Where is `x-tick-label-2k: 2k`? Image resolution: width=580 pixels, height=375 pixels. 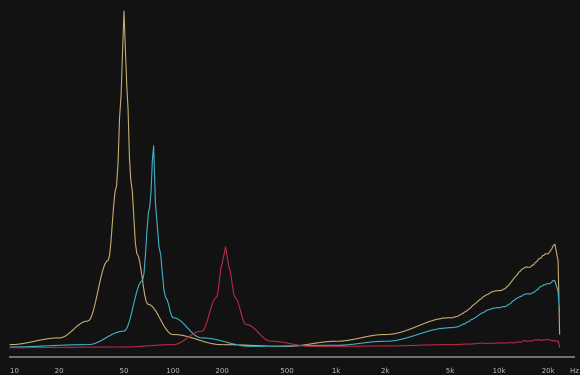 x-tick-label-2k: 2k is located at coordinates (385, 371).